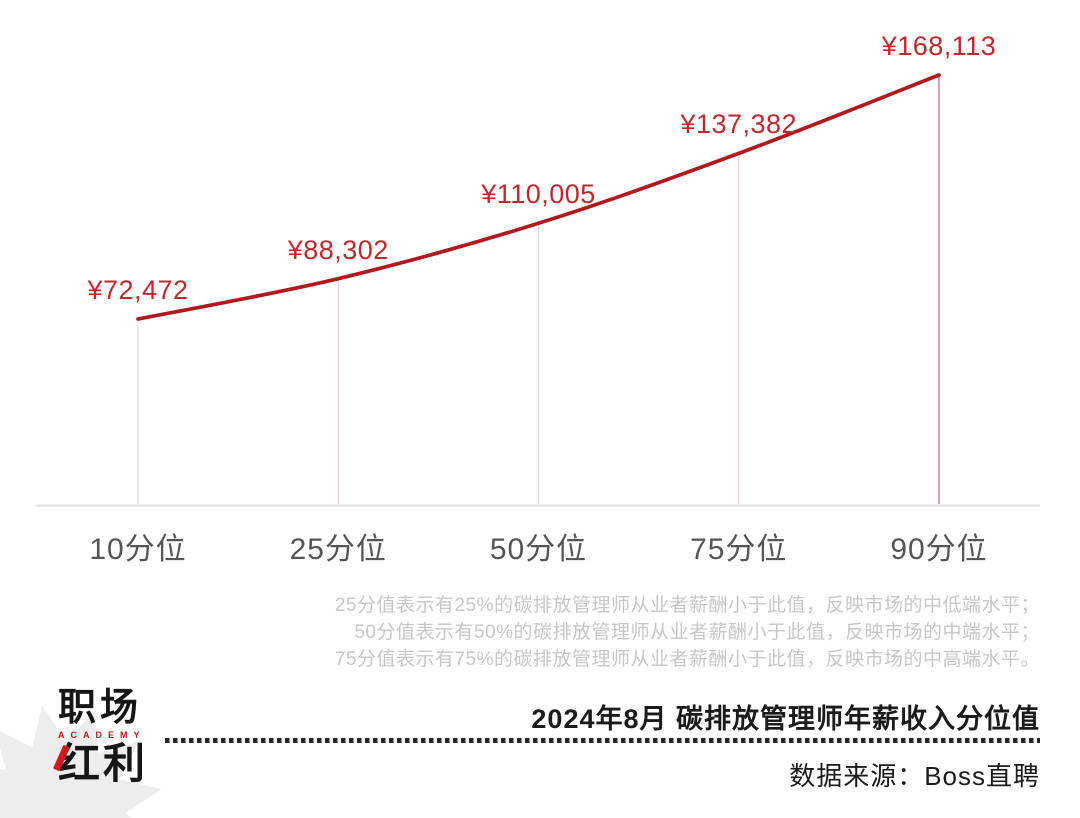 This screenshot has width=1080, height=818. Describe the element at coordinates (138, 290) in the screenshot. I see `value-label-0: ¥72,472` at that location.